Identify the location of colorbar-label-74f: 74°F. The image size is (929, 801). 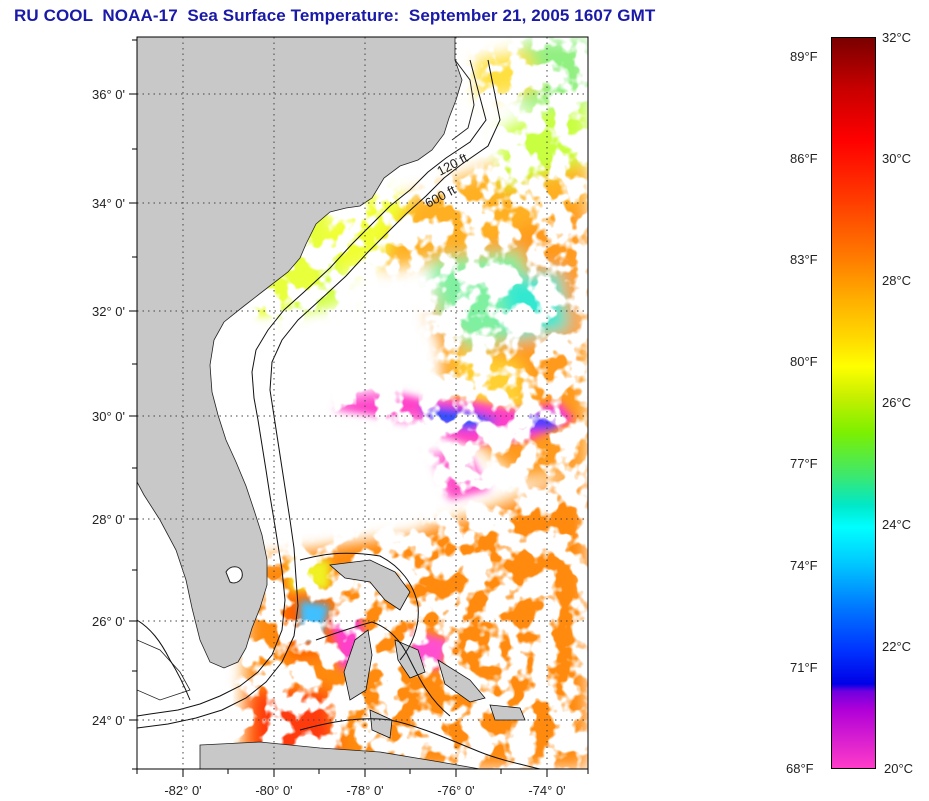
(804, 565).